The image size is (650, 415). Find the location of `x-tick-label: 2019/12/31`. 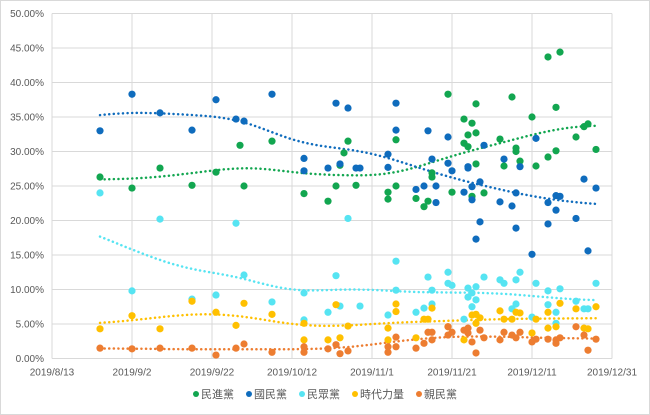

x-tick-label: 2019/12/31 is located at coordinates (612, 373).